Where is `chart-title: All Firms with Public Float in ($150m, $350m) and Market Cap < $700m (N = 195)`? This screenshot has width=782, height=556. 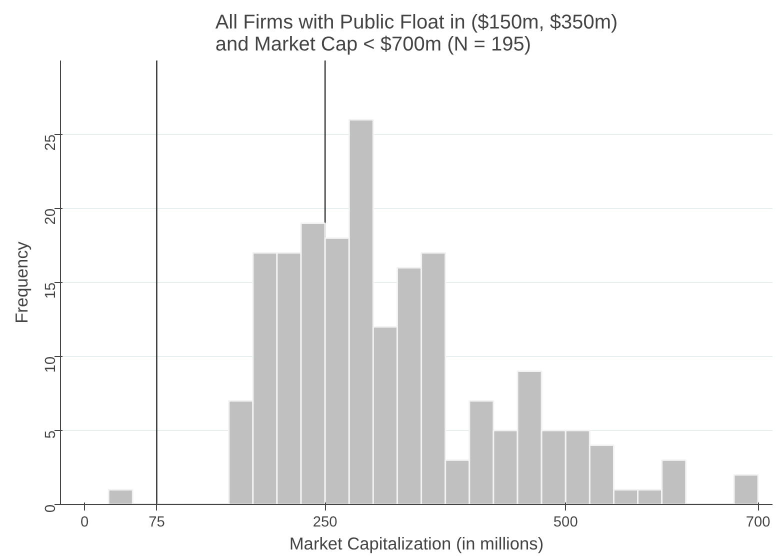 chart-title: All Firms with Public Float in ($150m, $350m) and Market Cap < $700m (N = 195) is located at coordinates (416, 34).